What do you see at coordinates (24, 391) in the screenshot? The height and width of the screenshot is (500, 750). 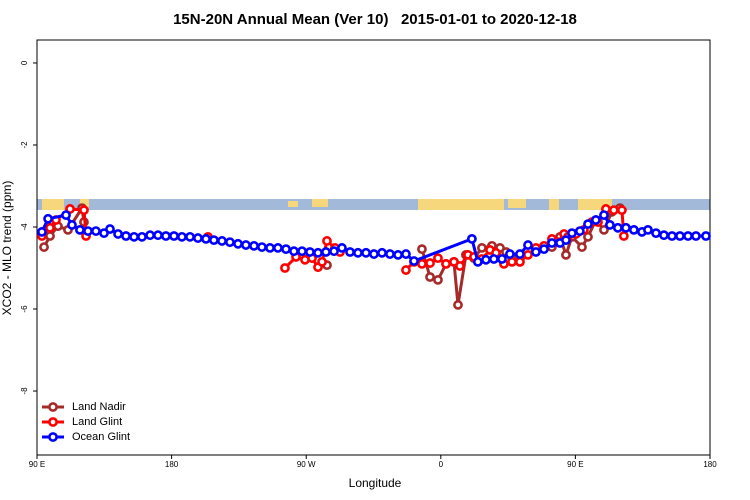 I see `y-tick-label: -8` at bounding box center [24, 391].